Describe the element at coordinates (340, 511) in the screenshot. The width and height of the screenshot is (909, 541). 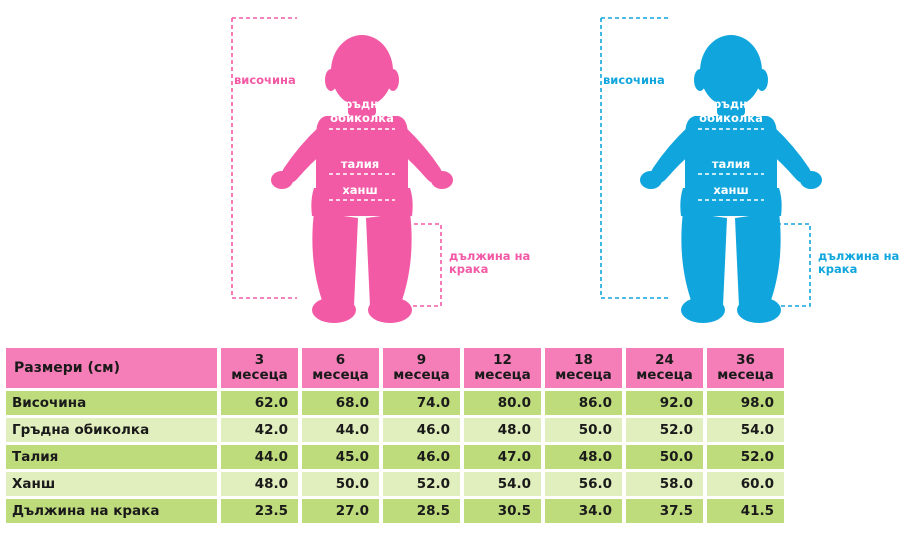
I see `table-cell: 27.0` at that location.